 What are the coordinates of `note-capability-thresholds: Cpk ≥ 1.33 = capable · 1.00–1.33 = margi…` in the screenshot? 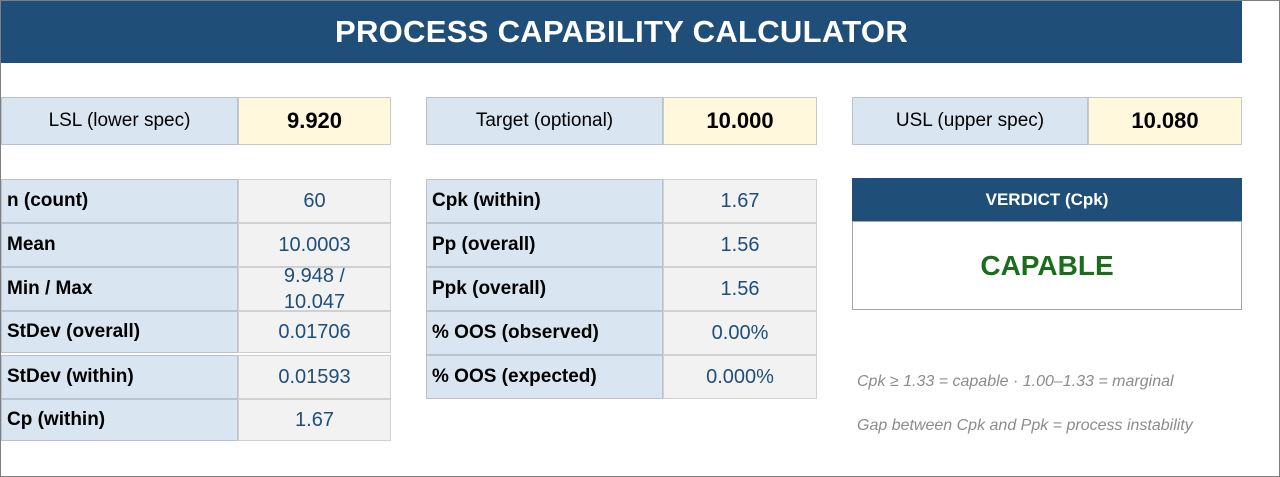 It's located at (1015, 381).